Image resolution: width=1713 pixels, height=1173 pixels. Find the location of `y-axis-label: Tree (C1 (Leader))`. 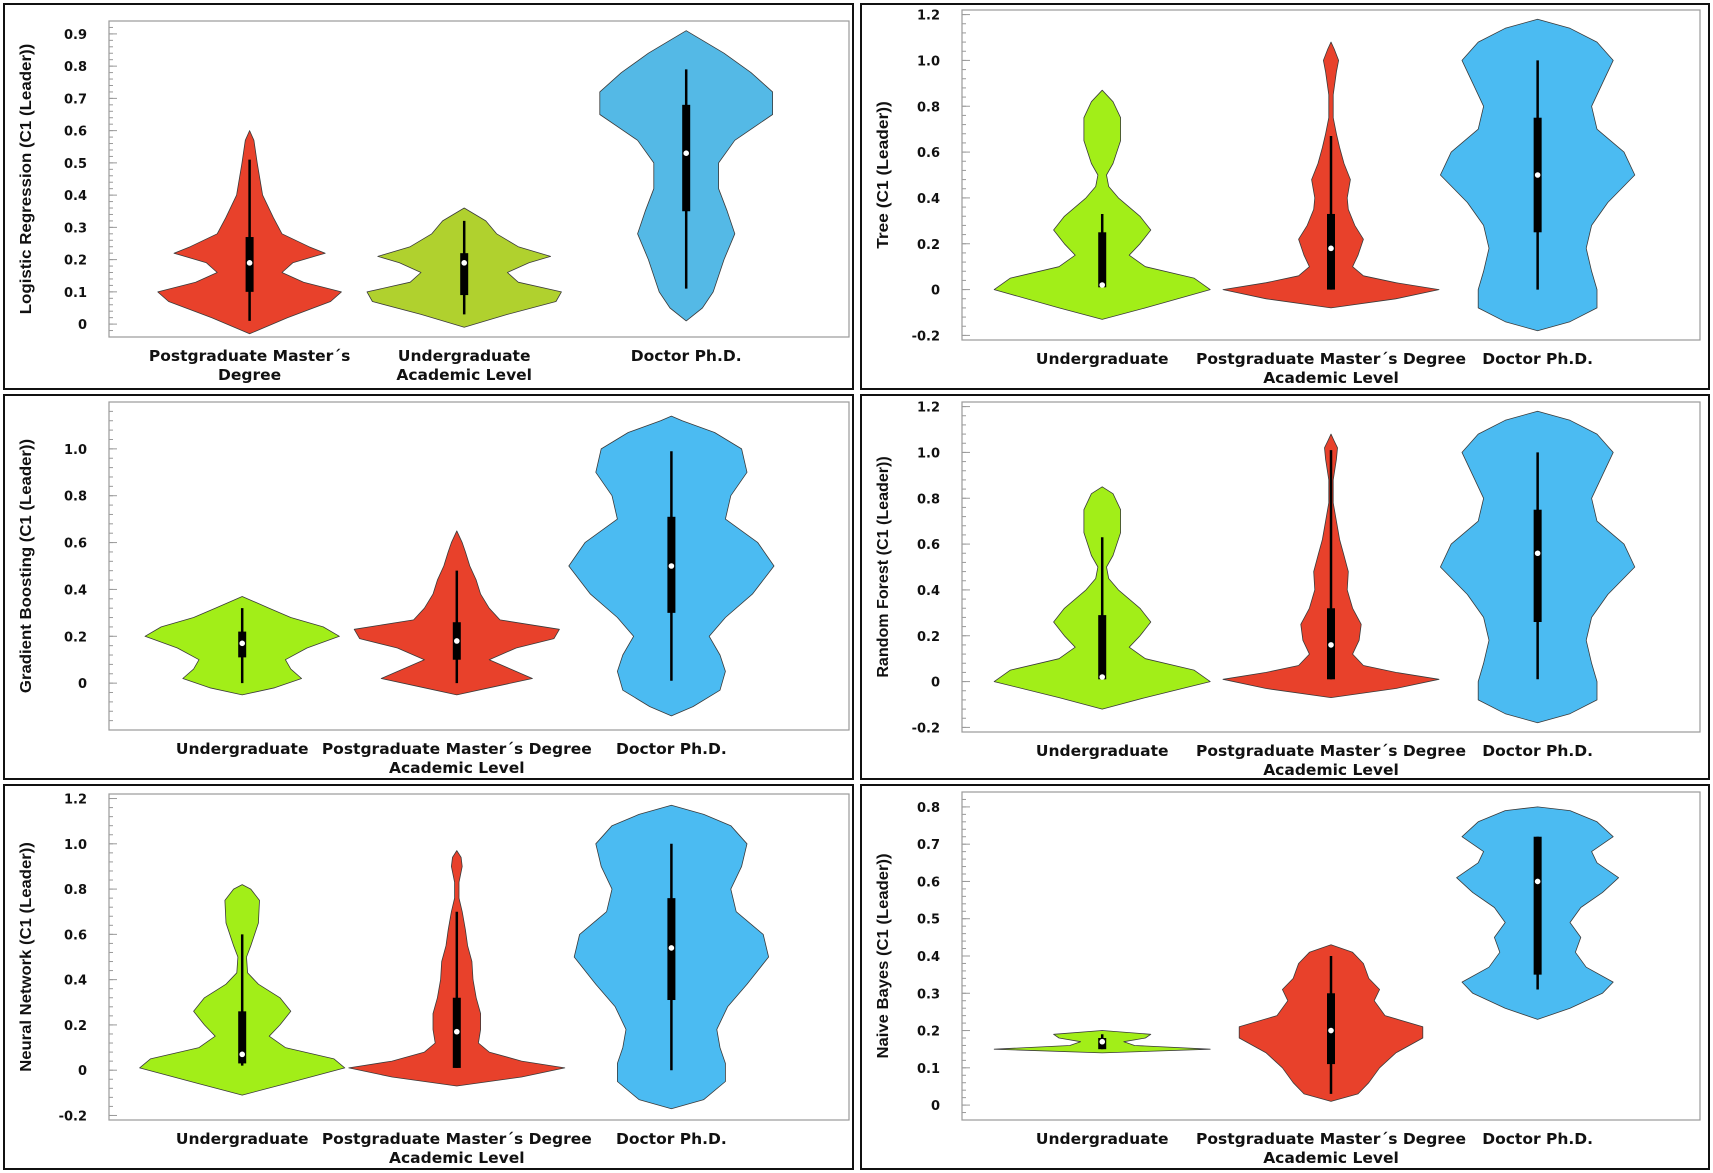

y-axis-label: Tree (C1 (Leader)) is located at coordinates (883, 175).